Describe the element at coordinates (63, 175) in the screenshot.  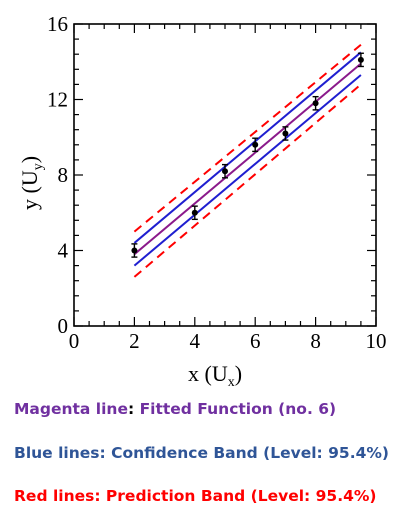
I see `y-tick-label: 8` at that location.